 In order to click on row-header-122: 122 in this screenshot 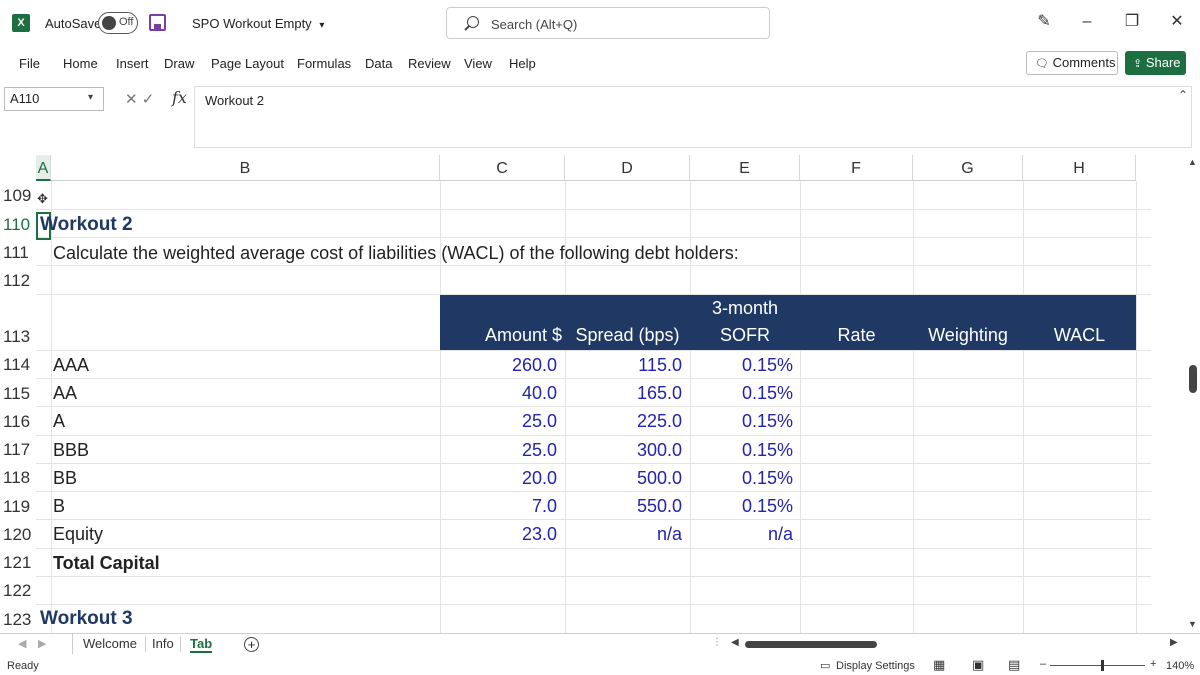, I will do `click(17, 590)`.